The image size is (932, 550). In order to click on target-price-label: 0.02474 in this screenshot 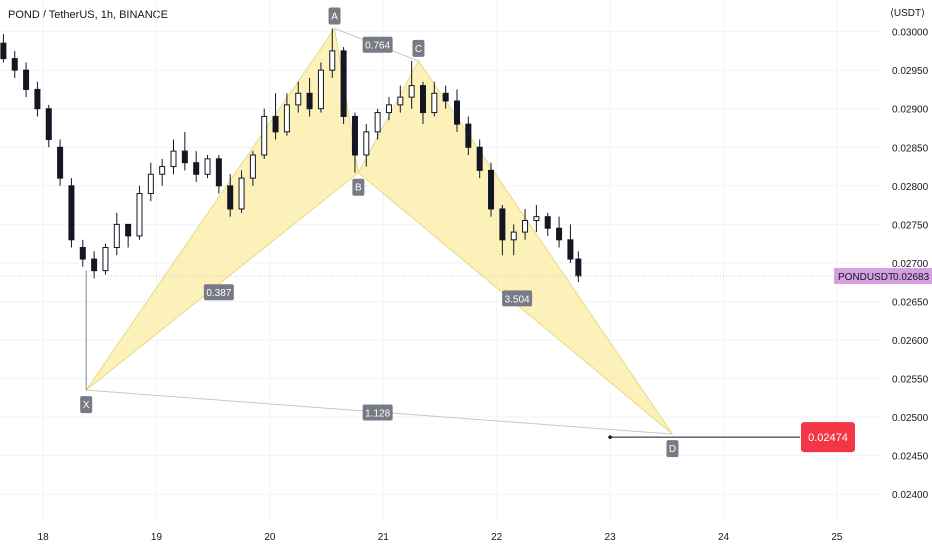, I will do `click(828, 438)`.